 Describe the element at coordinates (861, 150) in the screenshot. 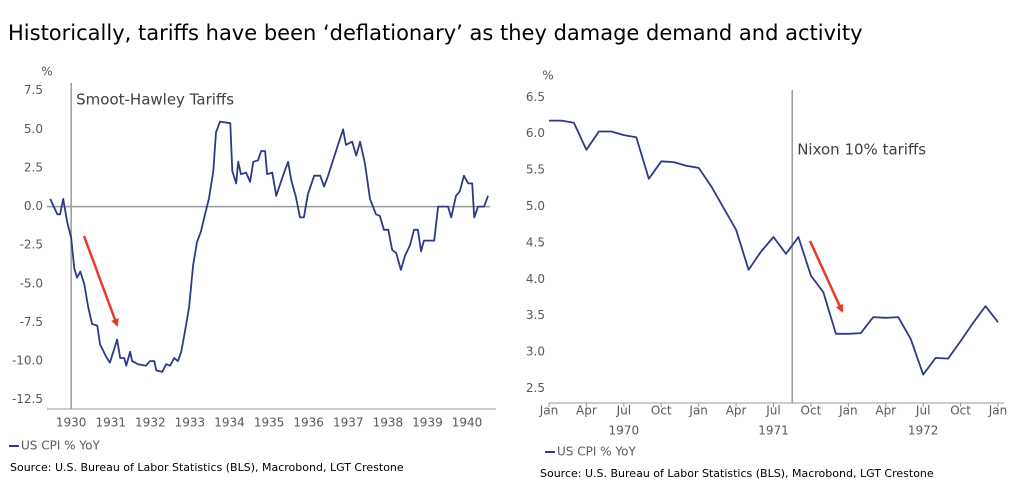

I see `annotation: Nixon 10% tariffs` at that location.